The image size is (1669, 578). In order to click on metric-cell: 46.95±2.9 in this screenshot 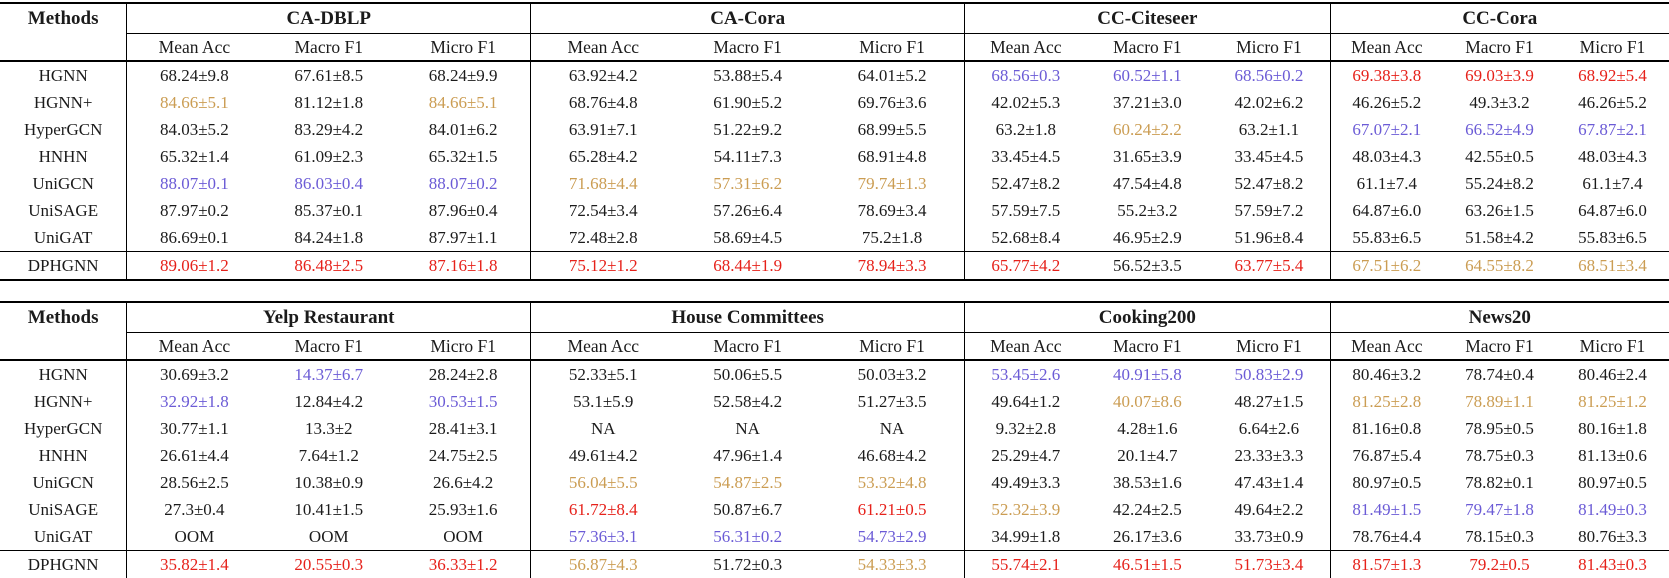, I will do `click(1147, 237)`.